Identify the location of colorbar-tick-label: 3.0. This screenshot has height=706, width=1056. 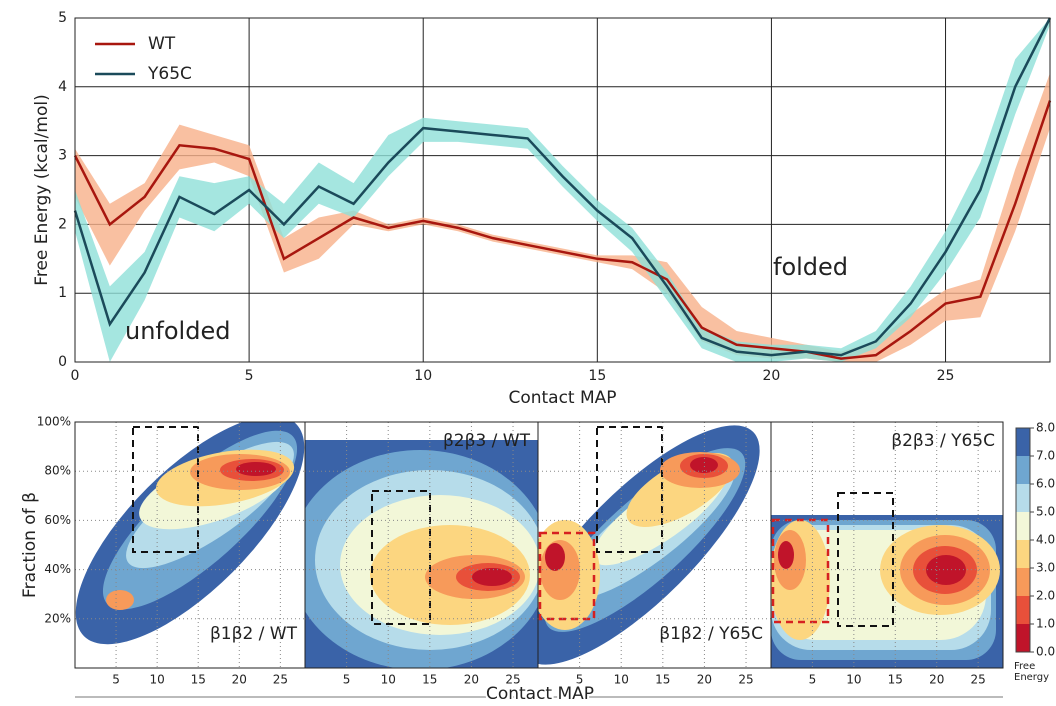
(1045, 568).